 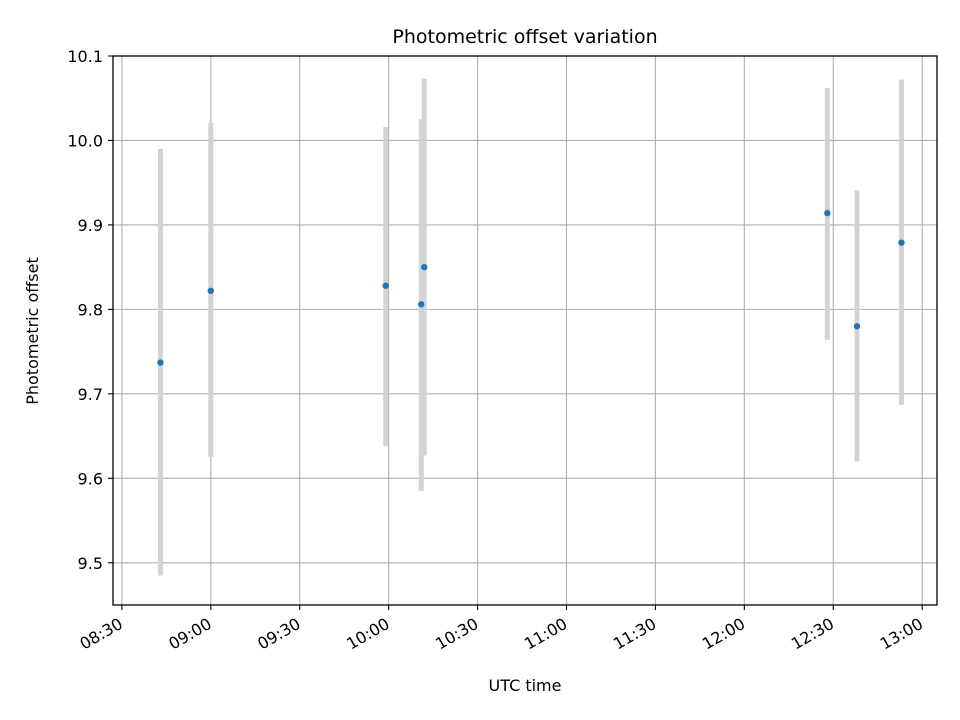 I want to click on y-tick-label: 10.1, so click(x=85, y=56).